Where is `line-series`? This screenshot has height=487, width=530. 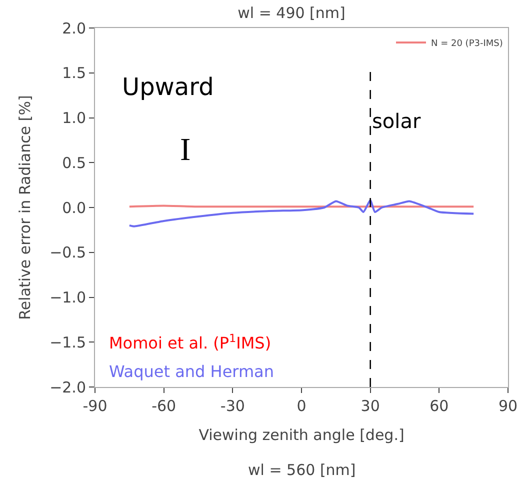
line-series is located at coordinates (301, 213).